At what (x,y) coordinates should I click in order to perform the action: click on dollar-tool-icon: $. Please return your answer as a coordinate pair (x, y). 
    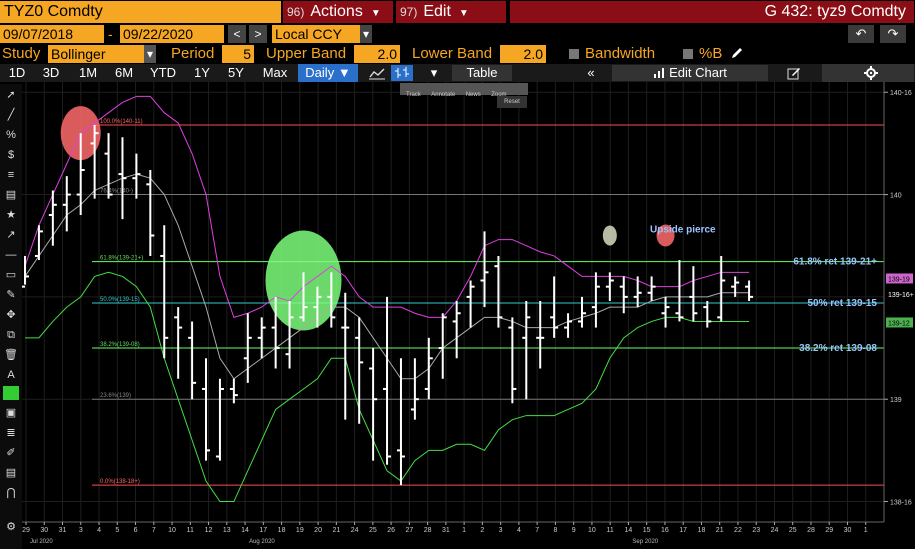
    Looking at the image, I should click on (11, 155).